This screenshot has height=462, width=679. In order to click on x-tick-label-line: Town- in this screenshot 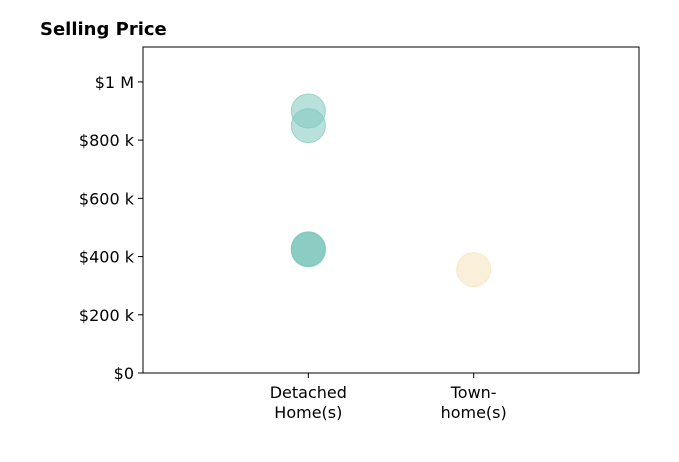, I will do `click(473, 392)`.